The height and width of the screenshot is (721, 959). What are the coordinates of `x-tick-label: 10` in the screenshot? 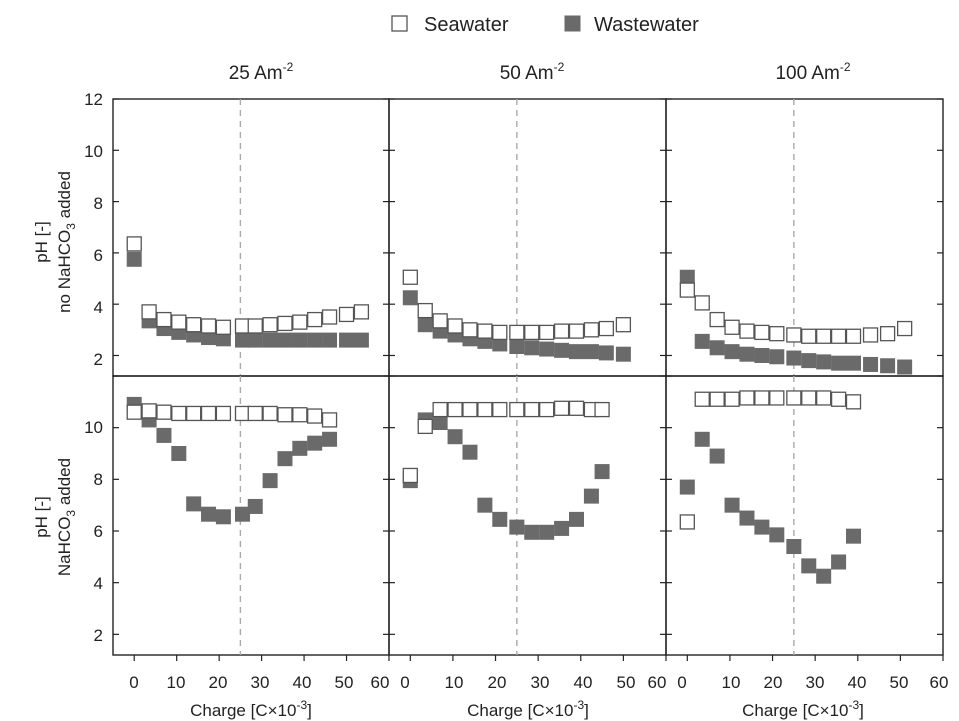 It's located at (454, 682).